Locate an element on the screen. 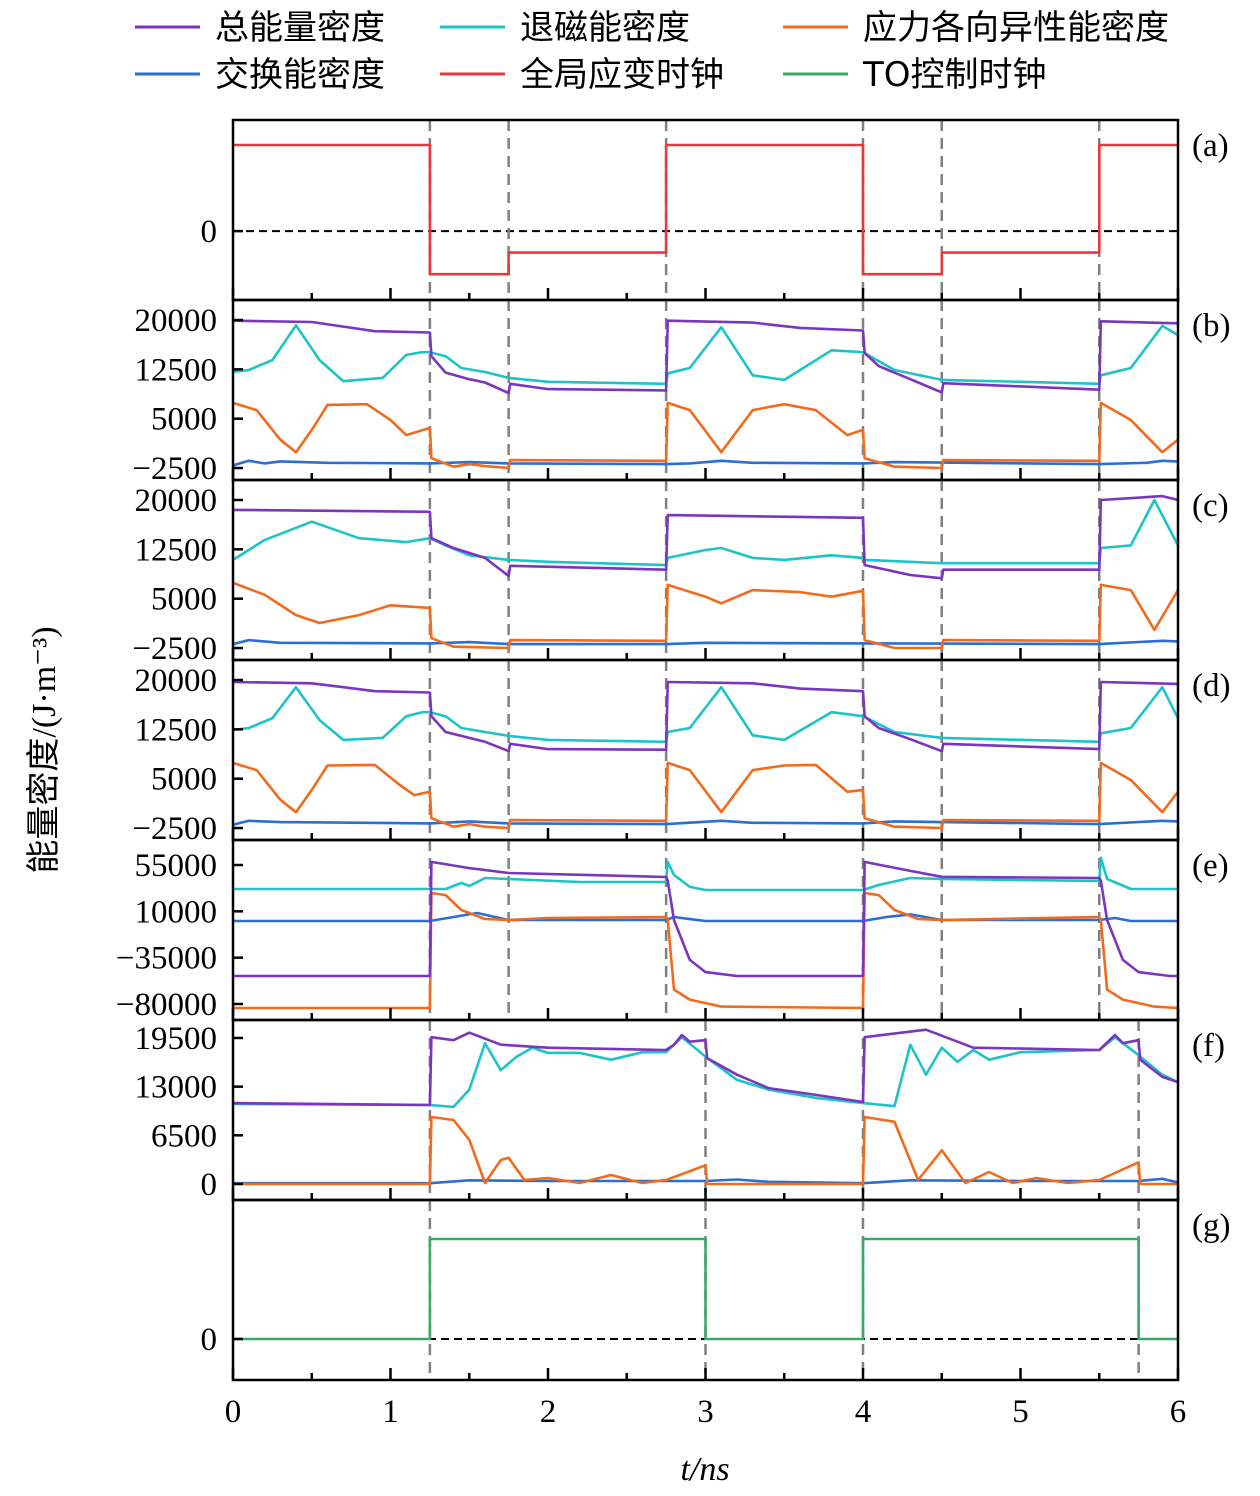 This screenshot has width=1260, height=1496. panel-label: (b) is located at coordinates (1211, 326).